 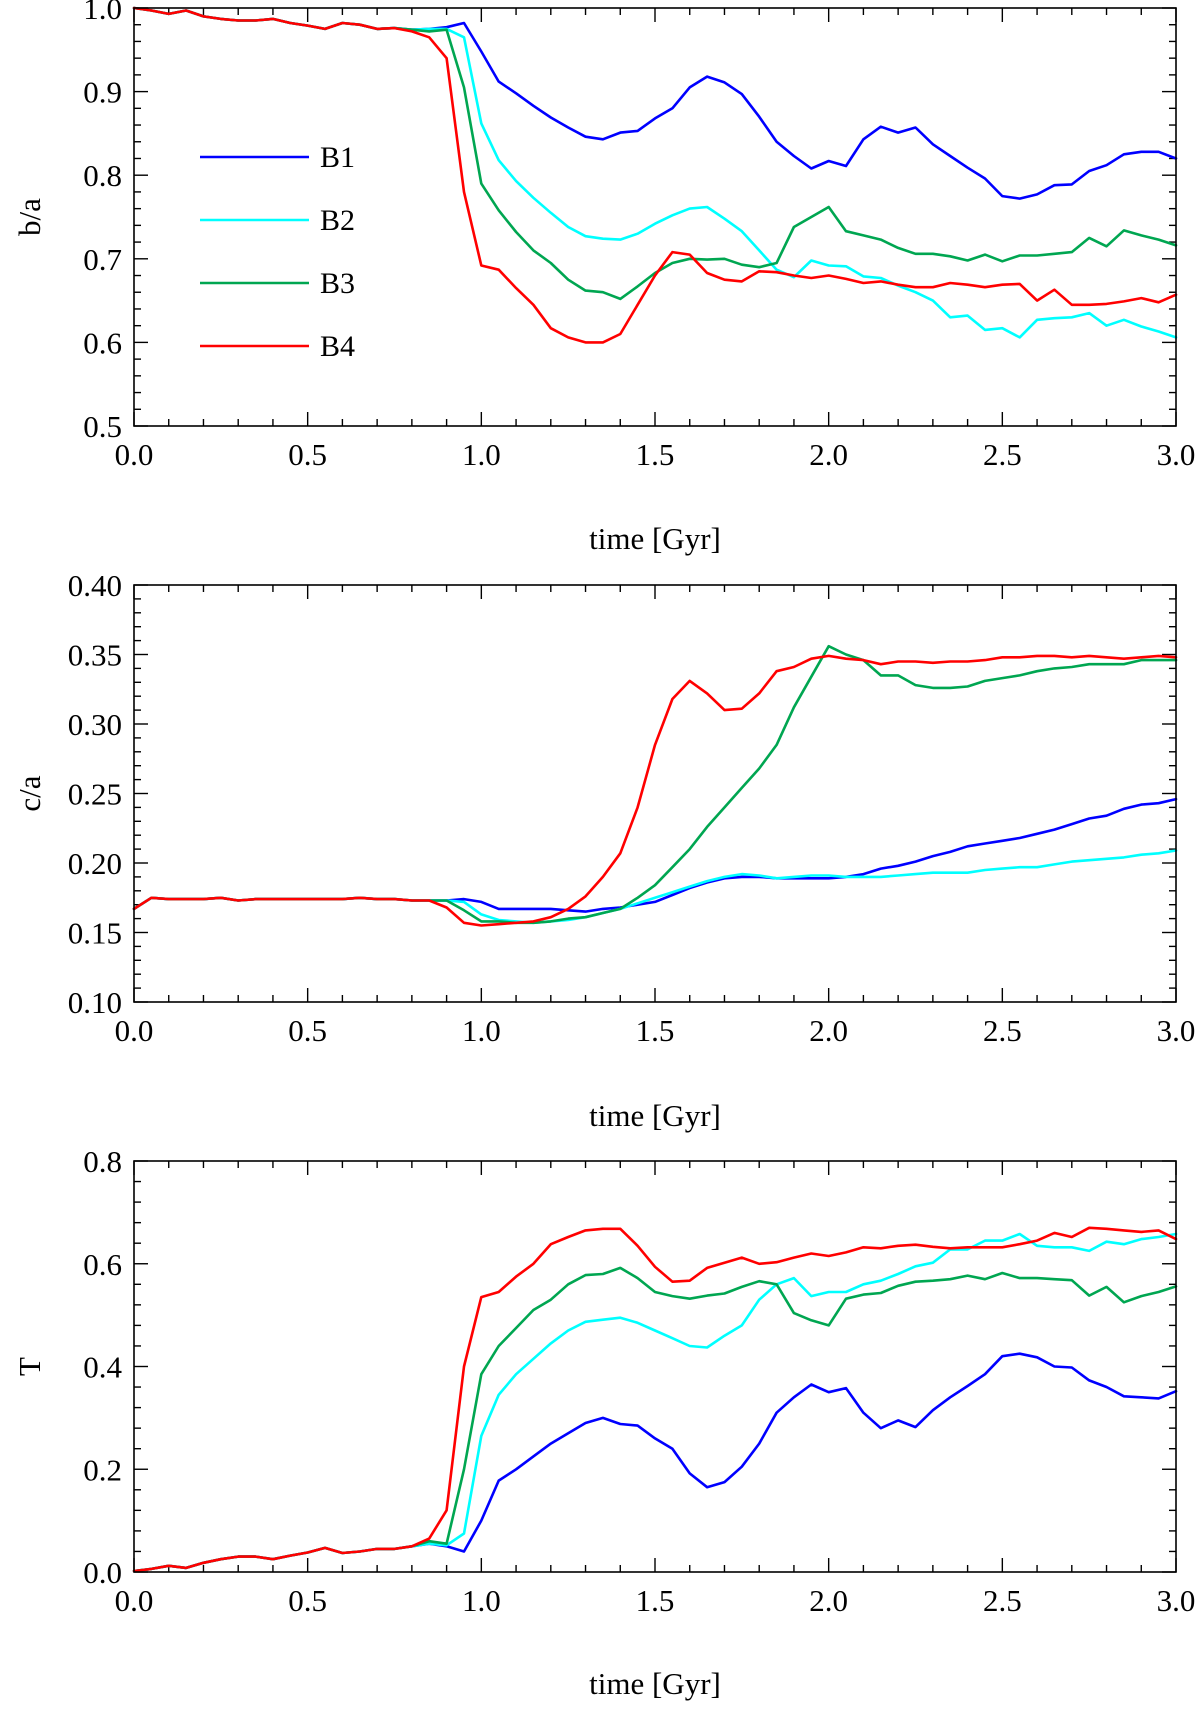 I want to click on y-tick-label: 0.20, so click(x=95, y=863).